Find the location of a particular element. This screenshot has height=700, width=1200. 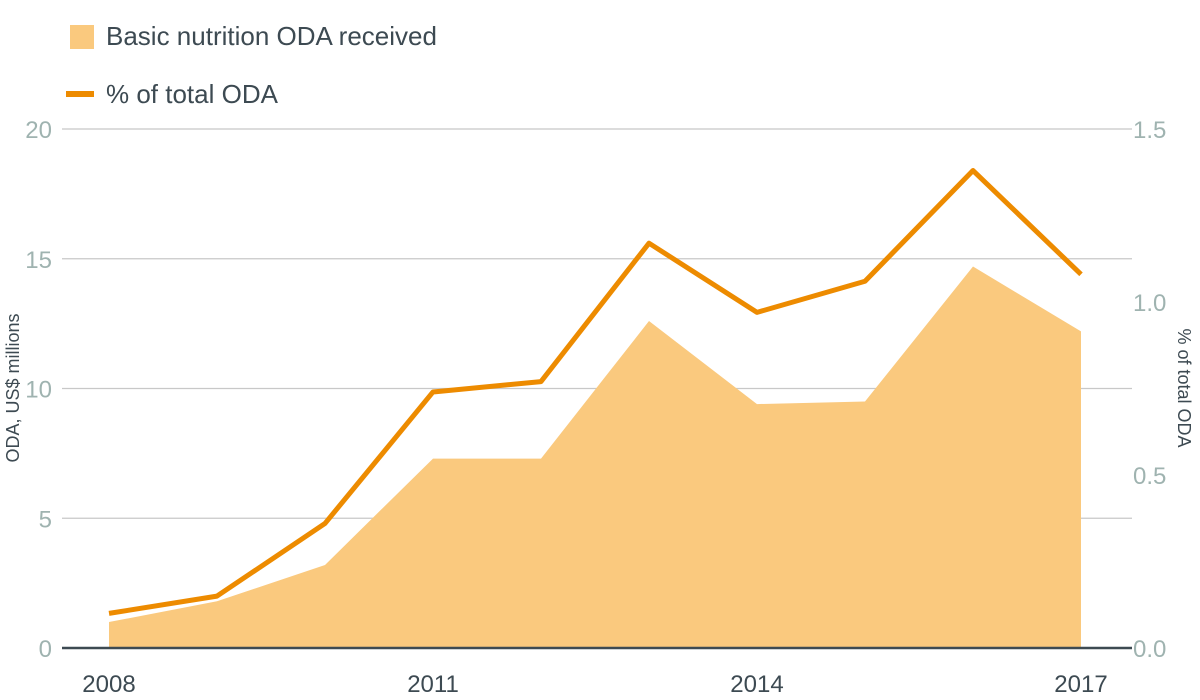

y-tick-label-left: 10 is located at coordinates (38, 390).